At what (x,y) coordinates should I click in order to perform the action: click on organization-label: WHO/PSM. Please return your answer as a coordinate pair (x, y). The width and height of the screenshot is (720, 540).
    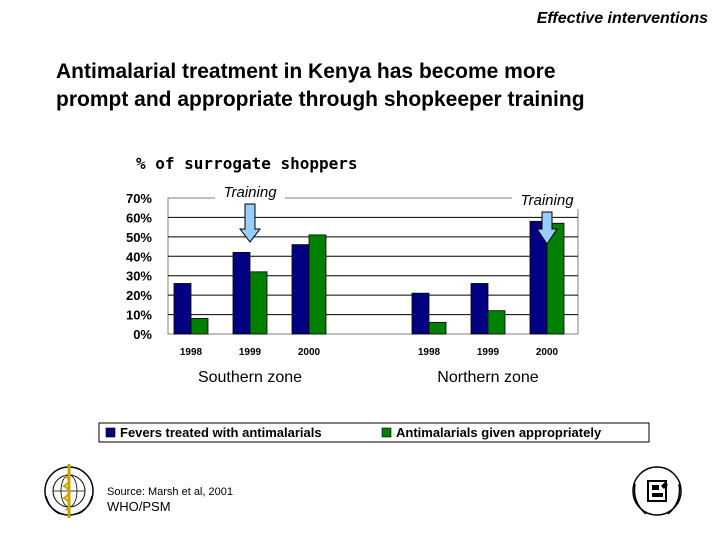
    Looking at the image, I should click on (139, 506).